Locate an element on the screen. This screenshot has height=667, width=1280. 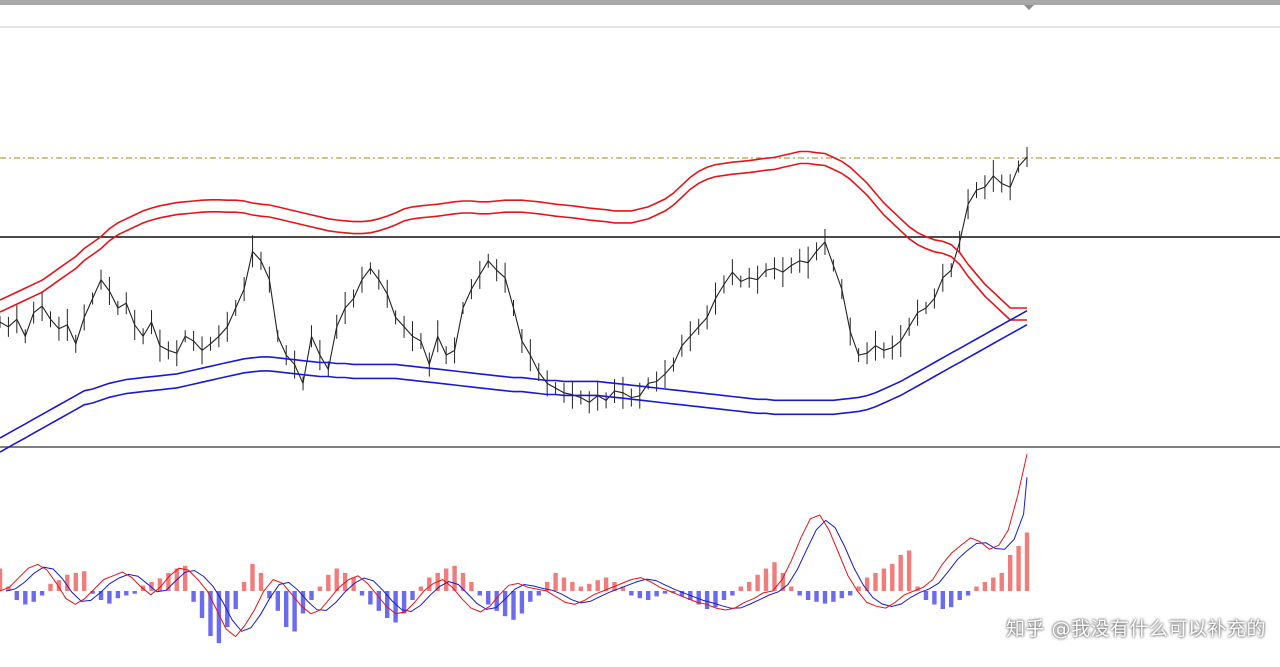
top-bar is located at coordinates (640, 2).